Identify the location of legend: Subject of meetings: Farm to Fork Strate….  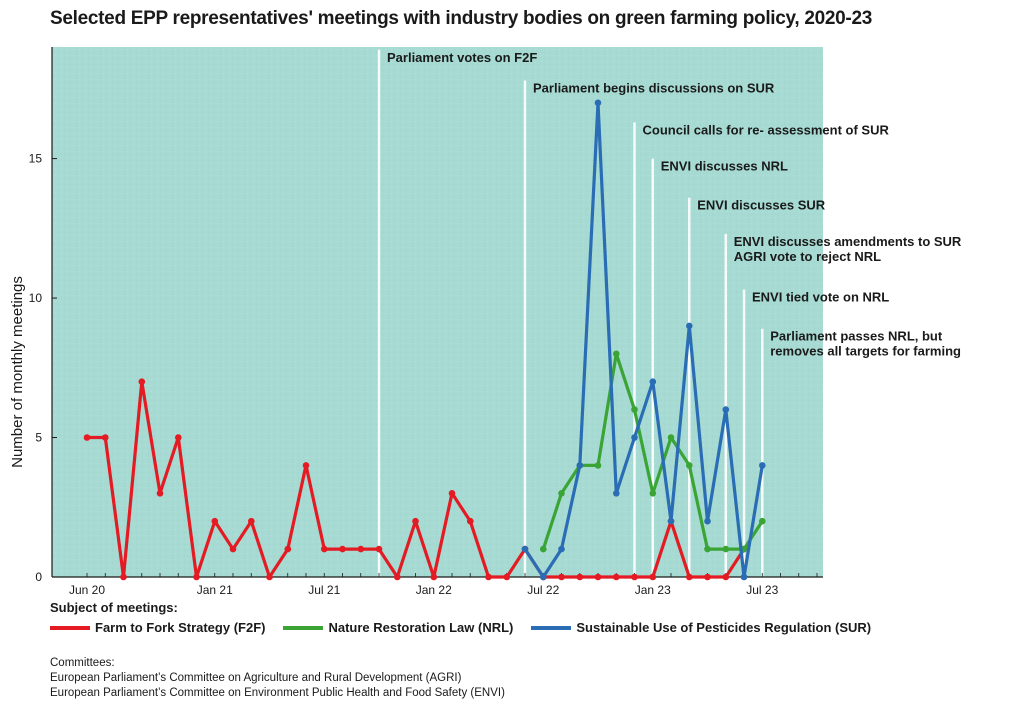
(465, 617).